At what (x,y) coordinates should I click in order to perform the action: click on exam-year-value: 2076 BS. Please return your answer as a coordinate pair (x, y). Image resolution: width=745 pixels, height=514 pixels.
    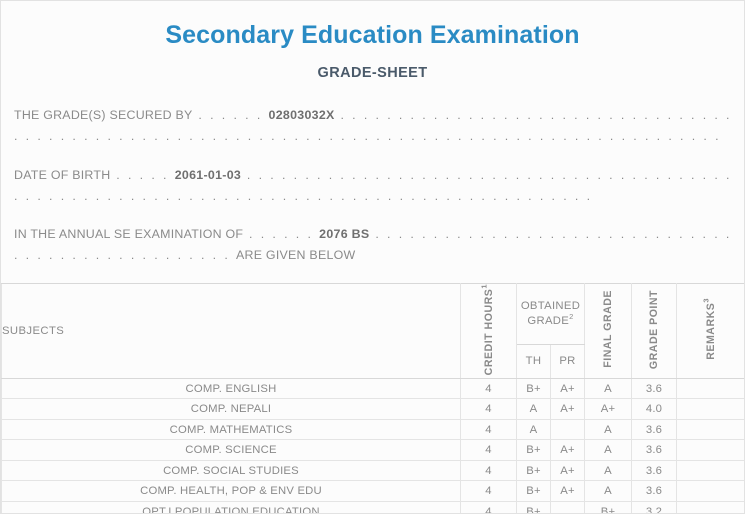
    Looking at the image, I should click on (344, 233).